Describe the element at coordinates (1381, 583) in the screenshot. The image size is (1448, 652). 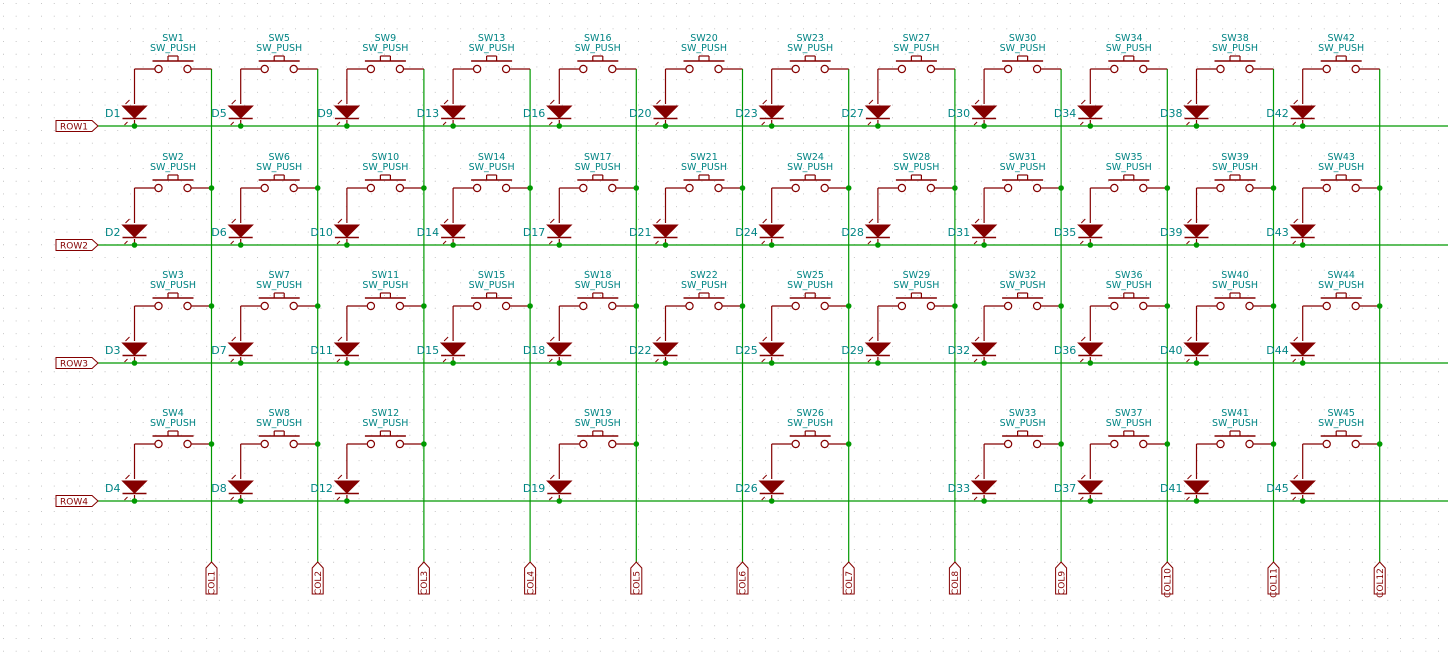
I see `column-net-label: COL12` at that location.